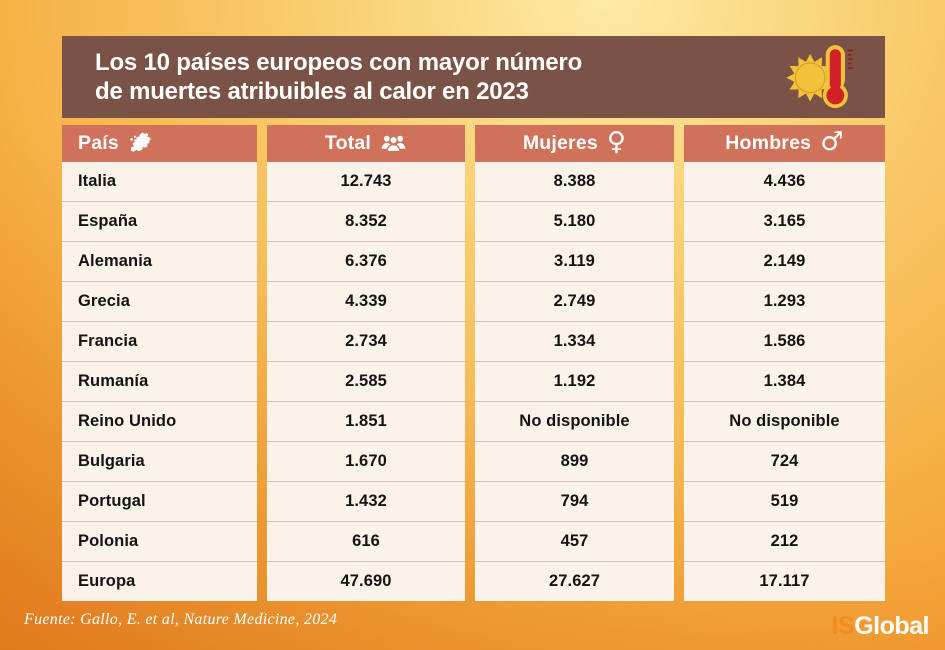 The height and width of the screenshot is (650, 945). What do you see at coordinates (574, 501) in the screenshot?
I see `mujeres-cell: 794` at bounding box center [574, 501].